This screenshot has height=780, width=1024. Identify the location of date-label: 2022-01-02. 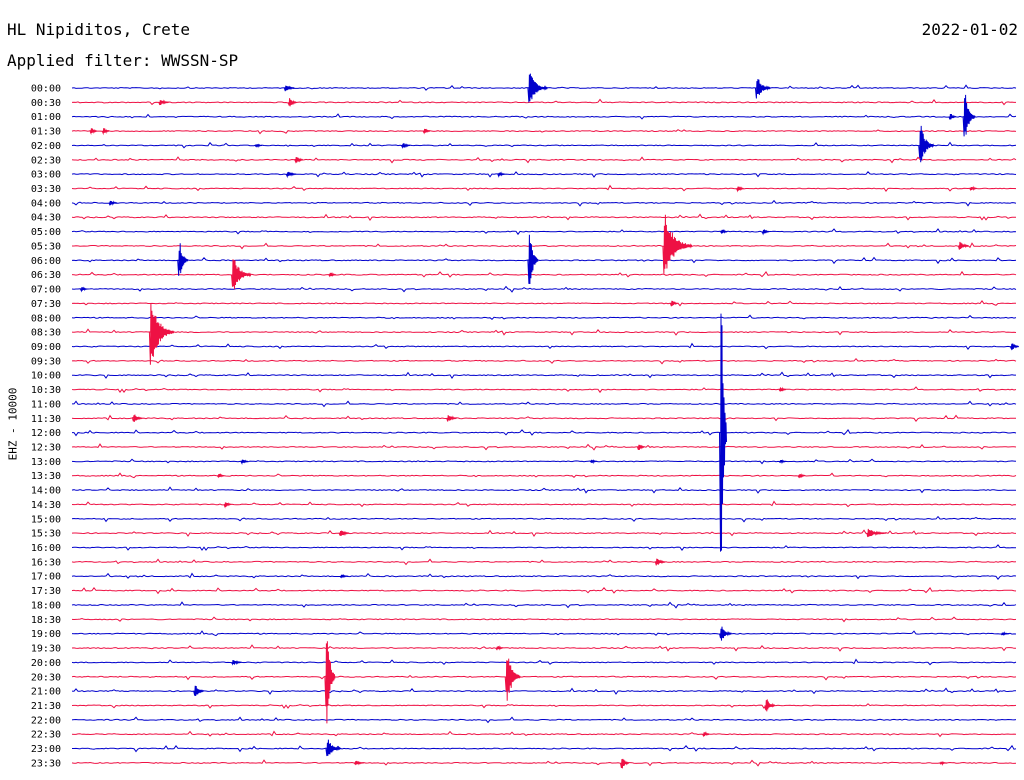
(969, 29).